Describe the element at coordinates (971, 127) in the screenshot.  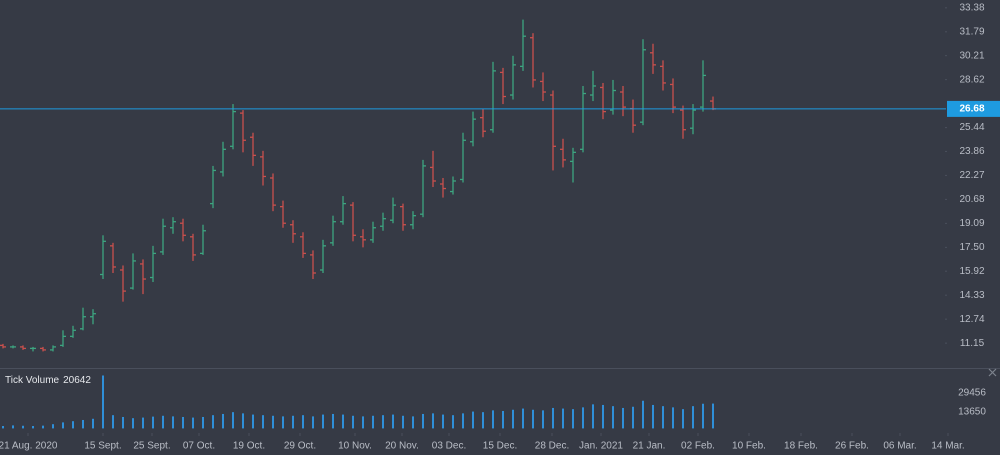
I see `y-tick-label: 25.44` at that location.